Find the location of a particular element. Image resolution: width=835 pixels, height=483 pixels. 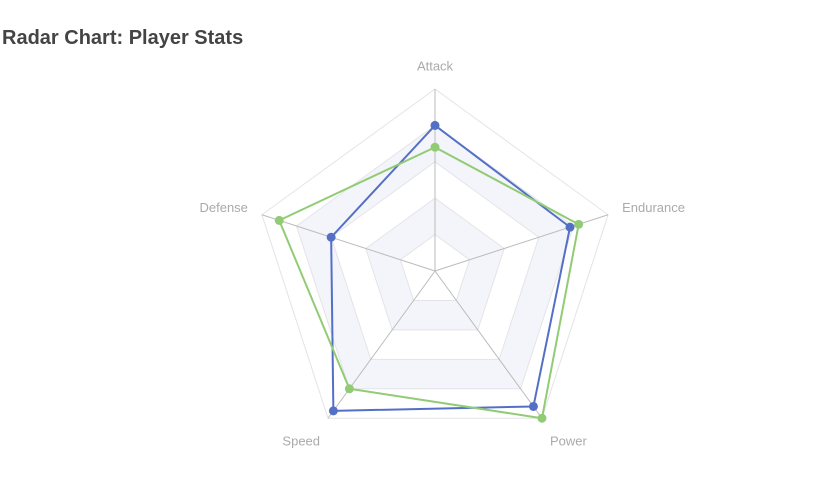

axis-line-speed is located at coordinates (381, 344).